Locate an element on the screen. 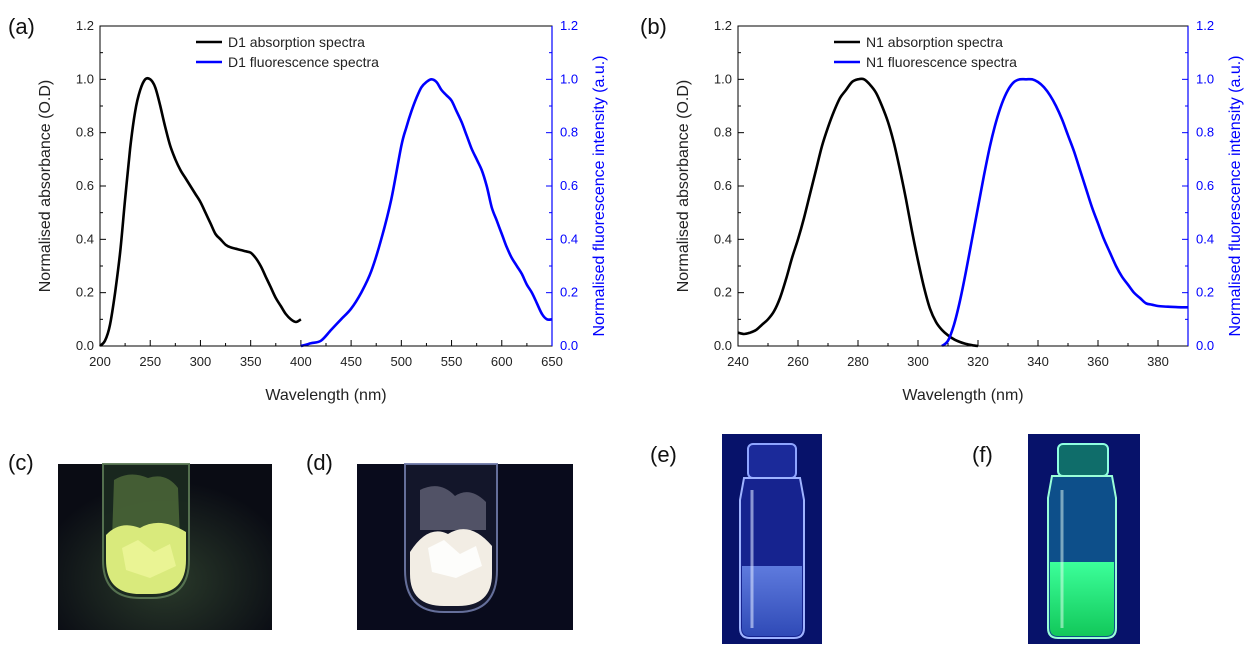 The height and width of the screenshot is (645, 1244). legend-label-d1-fluorescence: D1 fluorescence spectra is located at coordinates (303, 62).